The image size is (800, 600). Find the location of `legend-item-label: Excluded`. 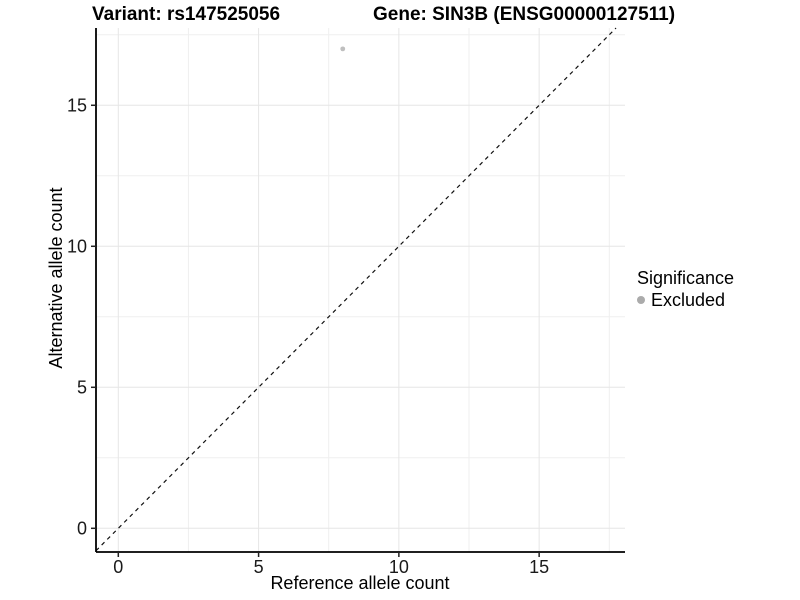

legend-item-label: Excluded is located at coordinates (688, 300).